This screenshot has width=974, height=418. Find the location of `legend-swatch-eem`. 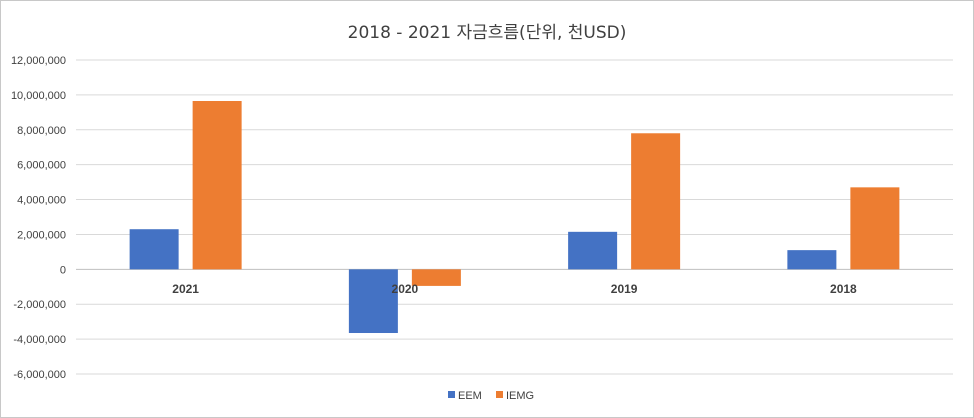

legend-swatch-eem is located at coordinates (451, 394).